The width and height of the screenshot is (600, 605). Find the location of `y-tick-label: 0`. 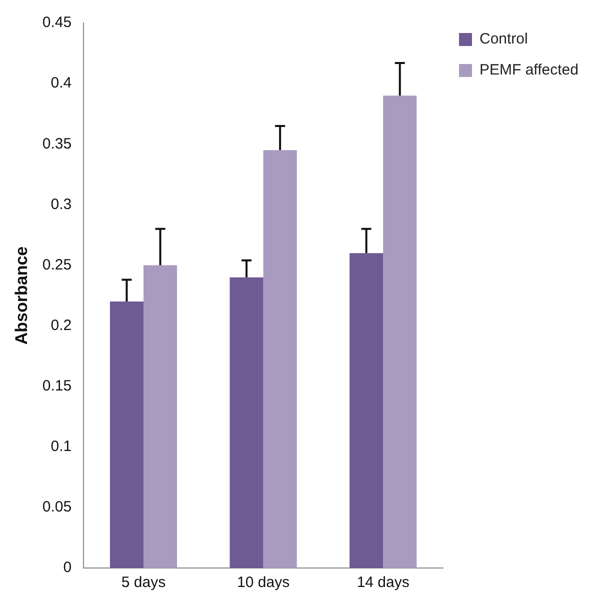

y-tick-label: 0 is located at coordinates (67, 567).